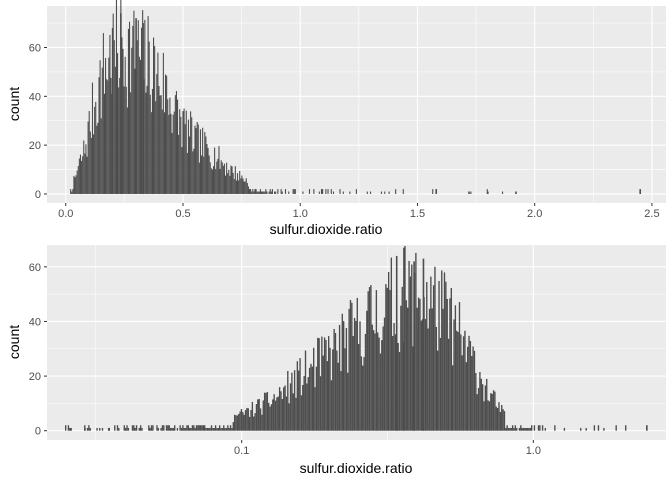 Image resolution: width=672 pixels, height=480 pixels. I want to click on x-tick-label: 1.0, so click(300, 214).